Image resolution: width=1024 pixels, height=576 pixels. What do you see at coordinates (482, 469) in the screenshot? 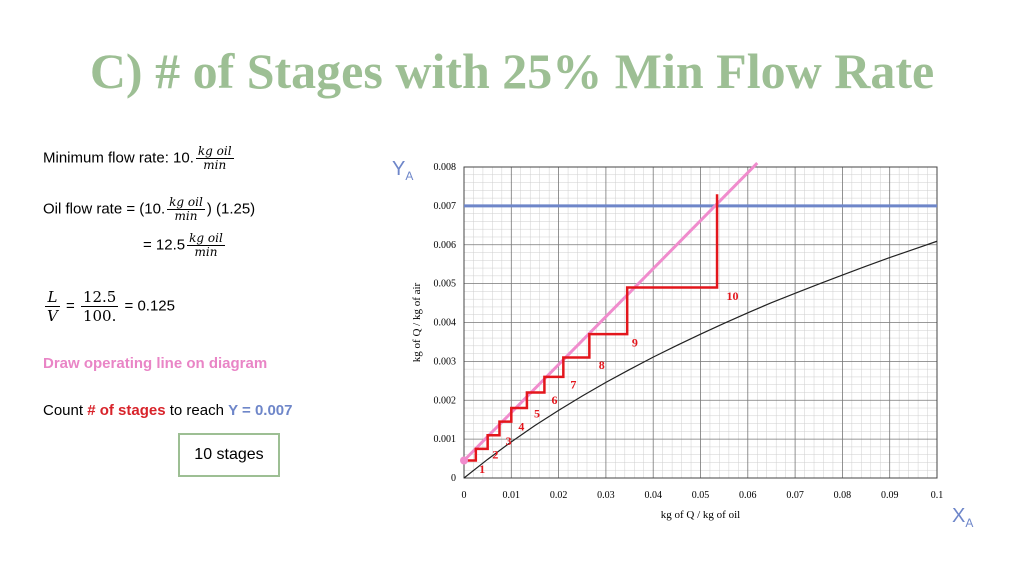
I see `stage-label: 1` at bounding box center [482, 469].